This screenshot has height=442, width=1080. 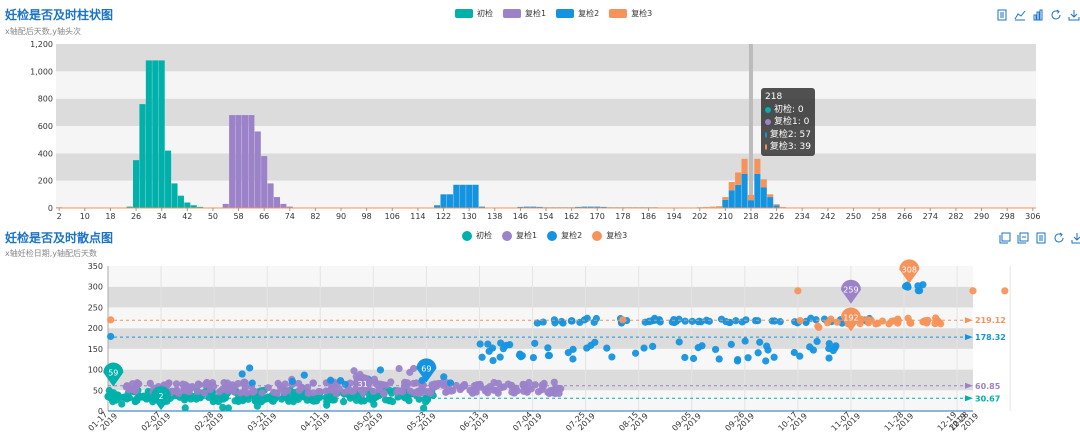 What do you see at coordinates (484, 235) in the screenshot?
I see `legend-label: 初检` at bounding box center [484, 235].